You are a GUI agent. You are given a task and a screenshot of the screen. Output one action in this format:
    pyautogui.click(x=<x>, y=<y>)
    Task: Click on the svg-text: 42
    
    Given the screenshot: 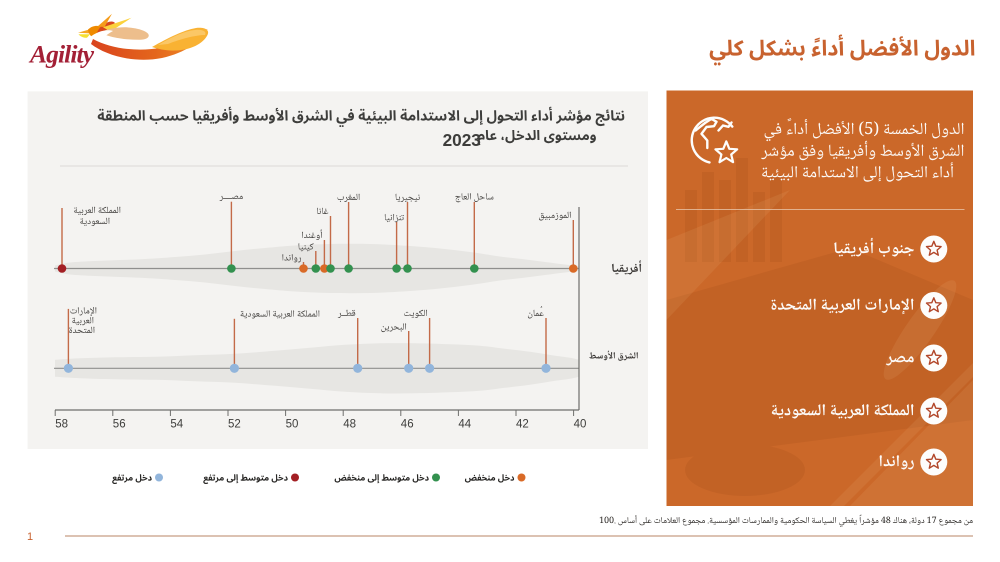 What is the action you would take?
    pyautogui.click(x=522, y=425)
    